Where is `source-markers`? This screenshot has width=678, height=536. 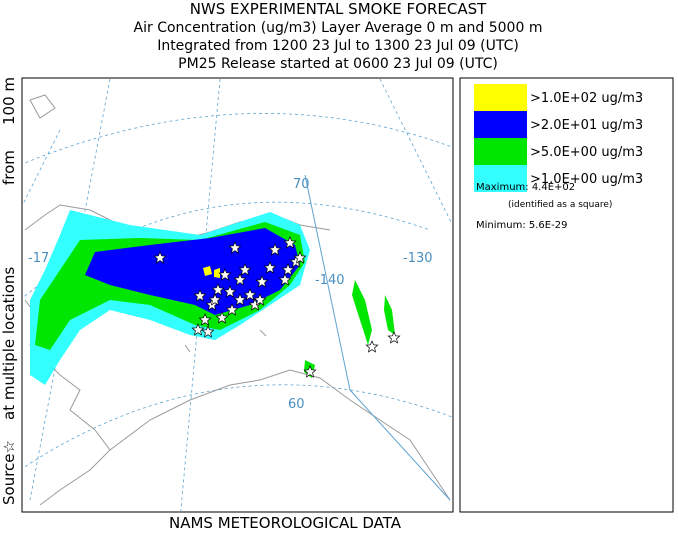
source-markers is located at coordinates (277, 307).